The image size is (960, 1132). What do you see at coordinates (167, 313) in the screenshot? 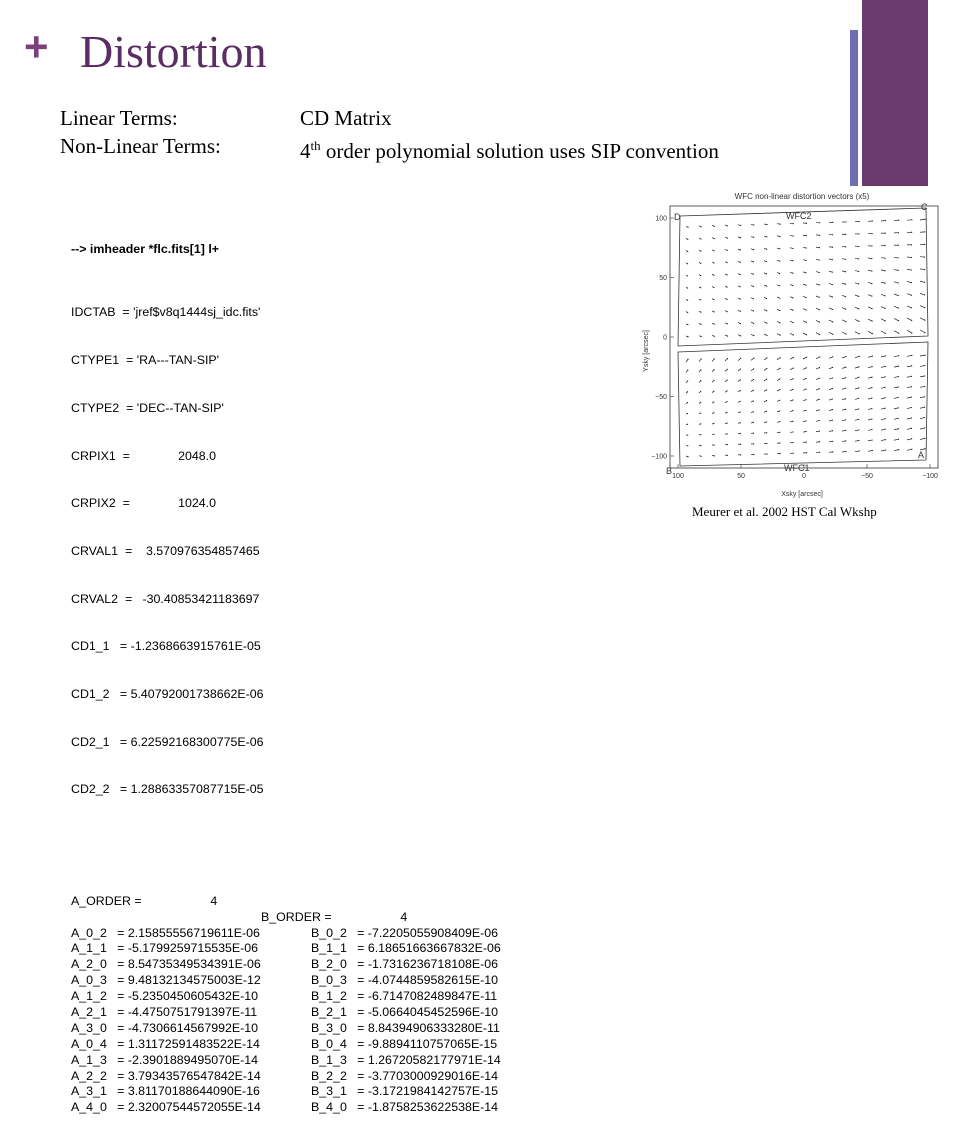
I see `header-line: IDCTAB = 'jref$v8q1444sj_idc.fits'` at bounding box center [167, 313].